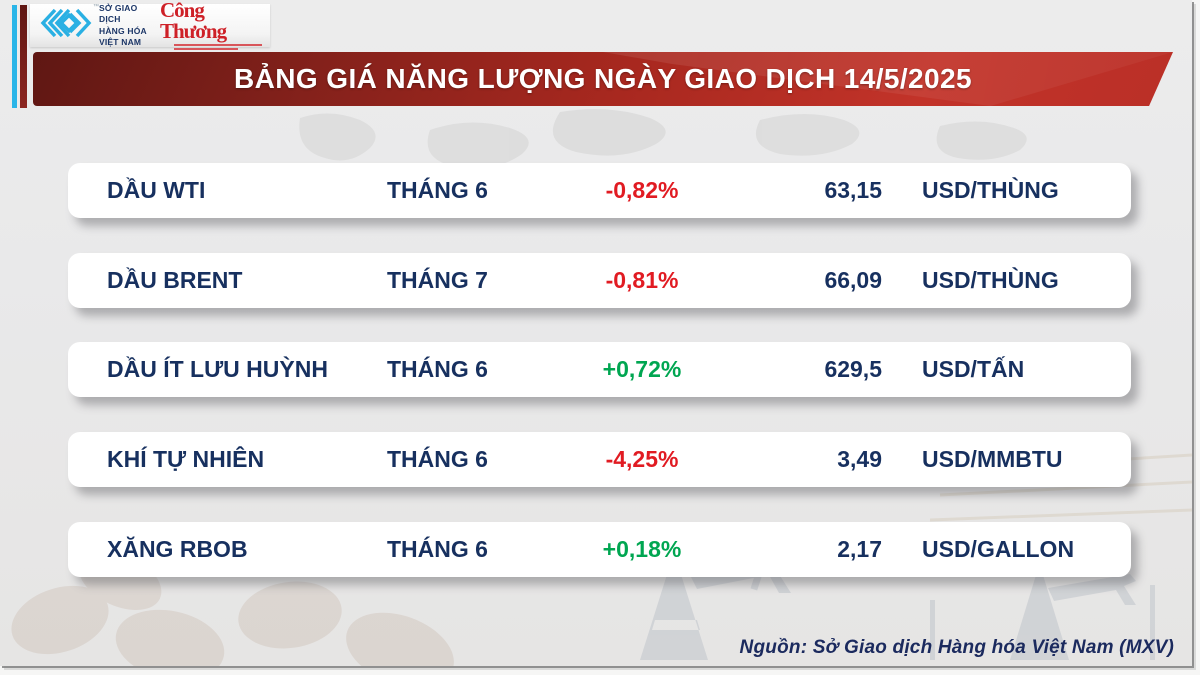  Describe the element at coordinates (642, 459) in the screenshot. I see `change-cell: -4,25%` at that location.